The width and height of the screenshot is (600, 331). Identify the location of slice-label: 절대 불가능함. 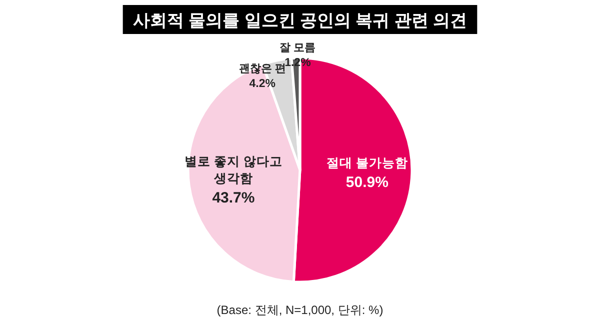
(367, 163).